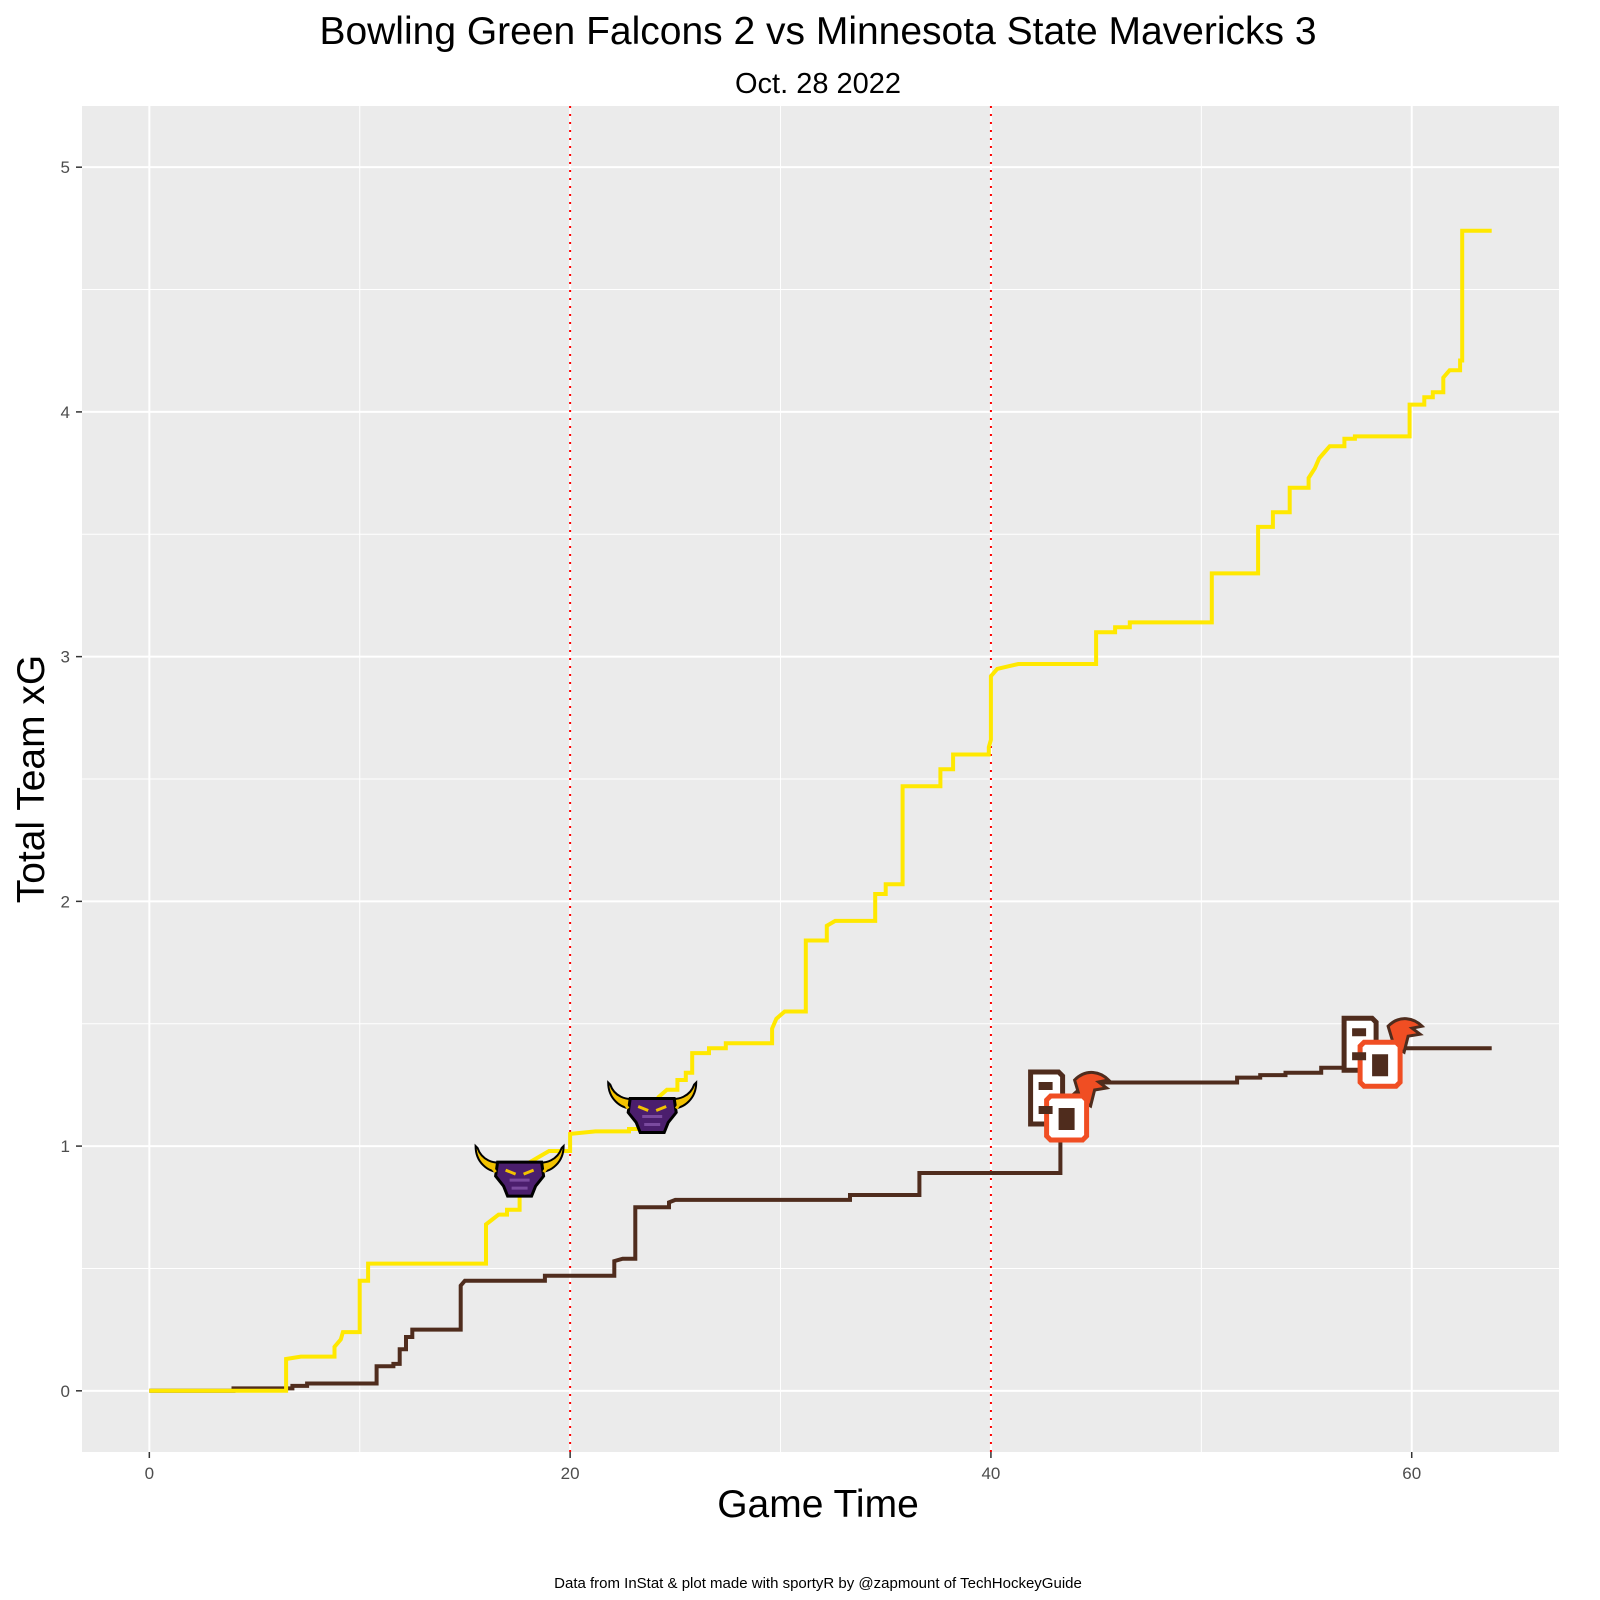 This screenshot has height=1600, width=1600. Describe the element at coordinates (990, 1473) in the screenshot. I see `x-tick-label: 40` at that location.